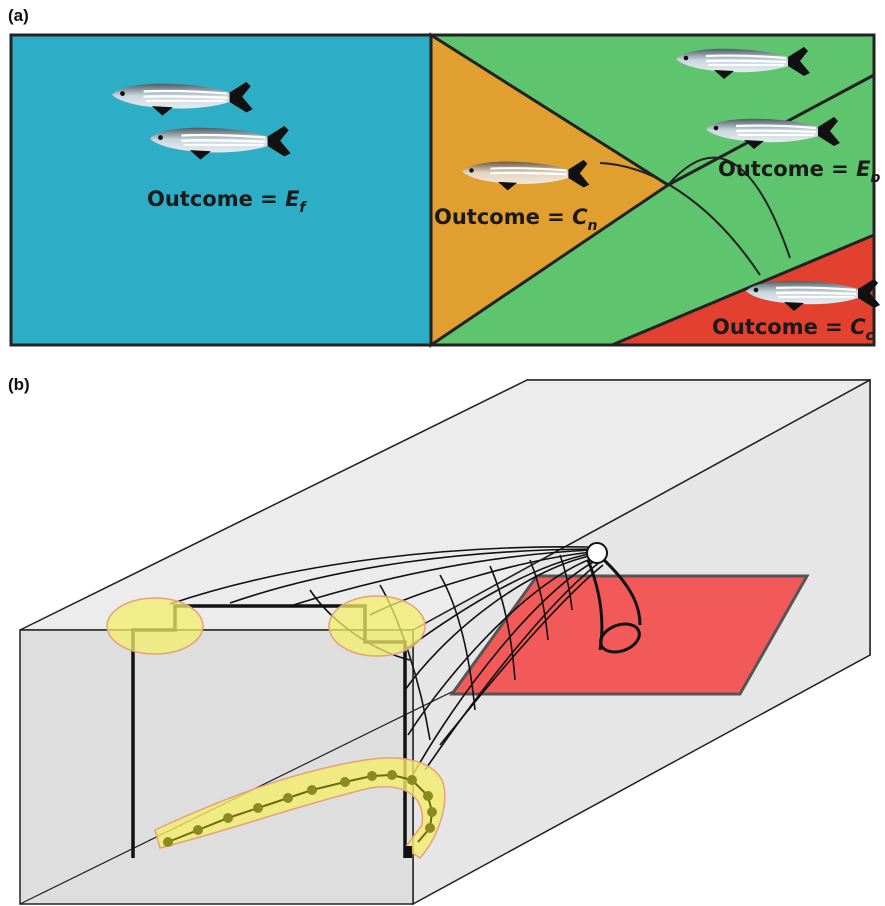 The image size is (885, 906). What do you see at coordinates (515, 219) in the screenshot?
I see `outcome-net: Outcome = Cn` at bounding box center [515, 219].